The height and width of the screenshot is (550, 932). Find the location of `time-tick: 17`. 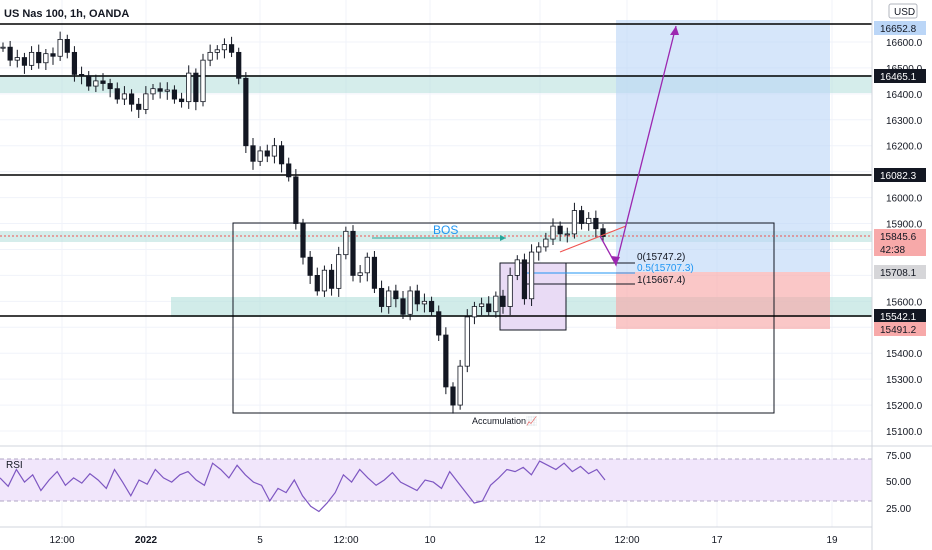

time-tick: 17 is located at coordinates (717, 540).